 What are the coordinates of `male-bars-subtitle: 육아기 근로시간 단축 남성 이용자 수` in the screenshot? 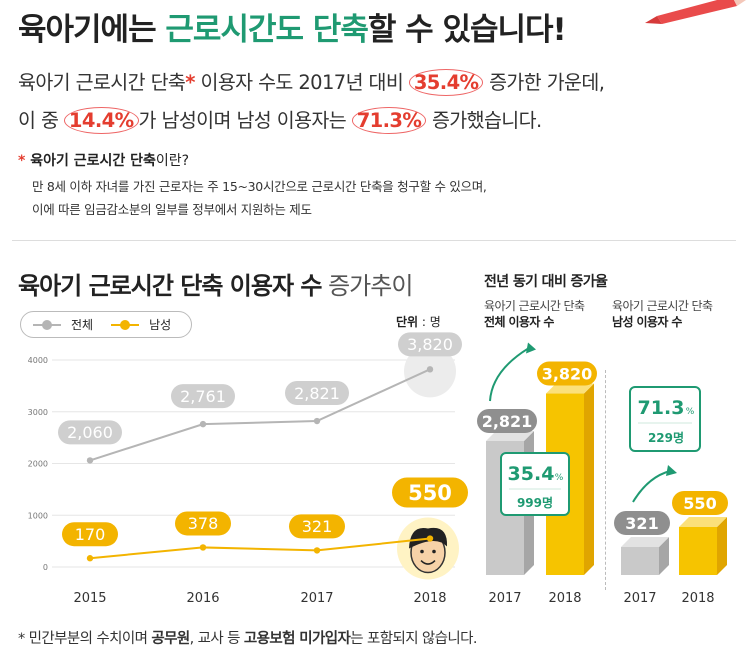 It's located at (662, 314).